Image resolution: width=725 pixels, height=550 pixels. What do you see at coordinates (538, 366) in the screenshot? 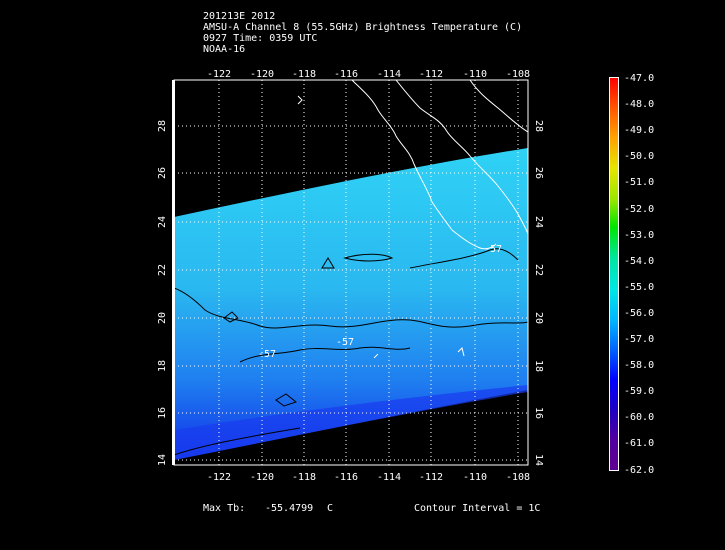
I see `lat-label-right: 18` at bounding box center [538, 366].